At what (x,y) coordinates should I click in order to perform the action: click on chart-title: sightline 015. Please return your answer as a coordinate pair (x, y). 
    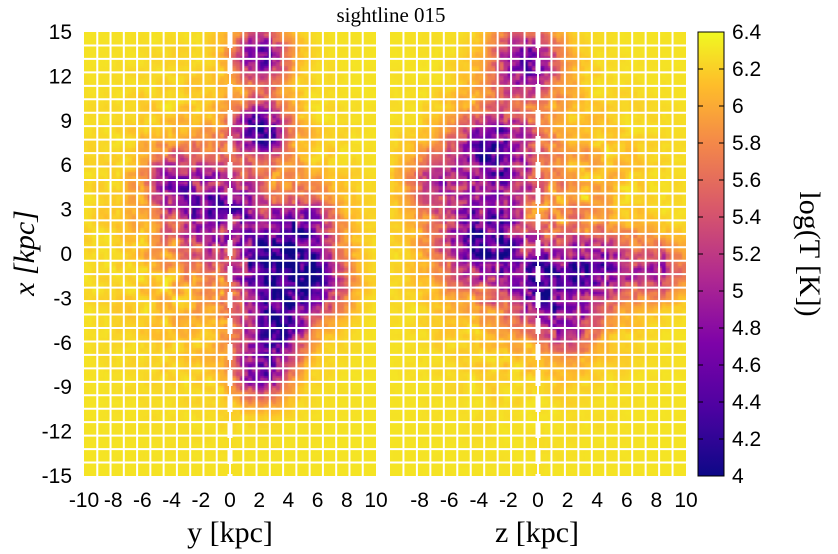
    Looking at the image, I should click on (390, 15).